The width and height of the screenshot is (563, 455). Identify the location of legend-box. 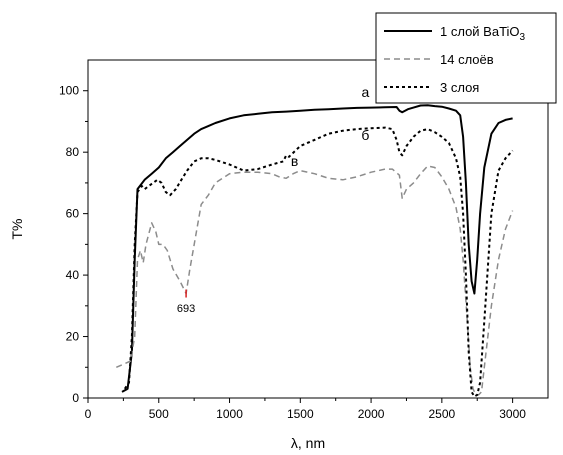
(466, 58).